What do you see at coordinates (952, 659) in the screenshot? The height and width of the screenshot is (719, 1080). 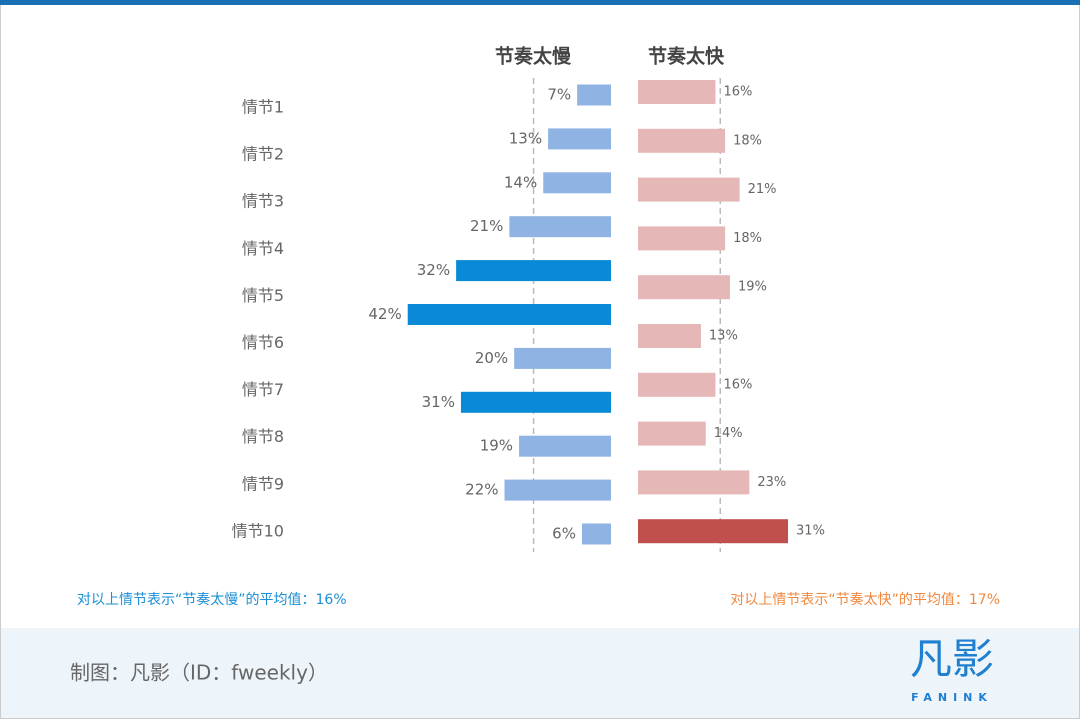 I see `logo: 凡影` at bounding box center [952, 659].